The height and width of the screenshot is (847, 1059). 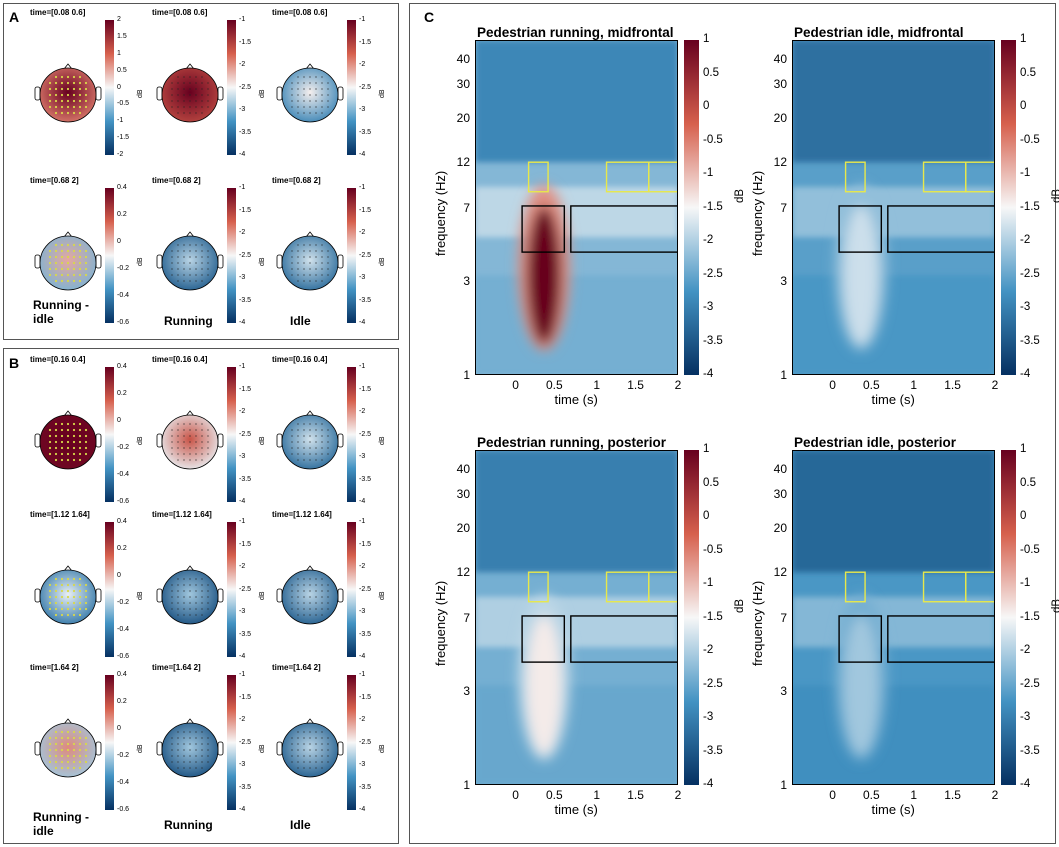 I want to click on topo-title: time=[0.16 0.4], so click(x=58, y=359).